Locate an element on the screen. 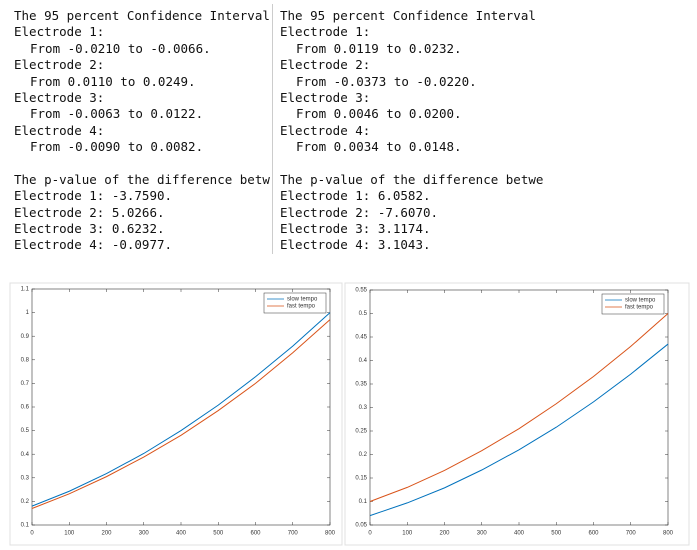 The height and width of the screenshot is (550, 697). y-tick-label: 0.6 is located at coordinates (25, 408).